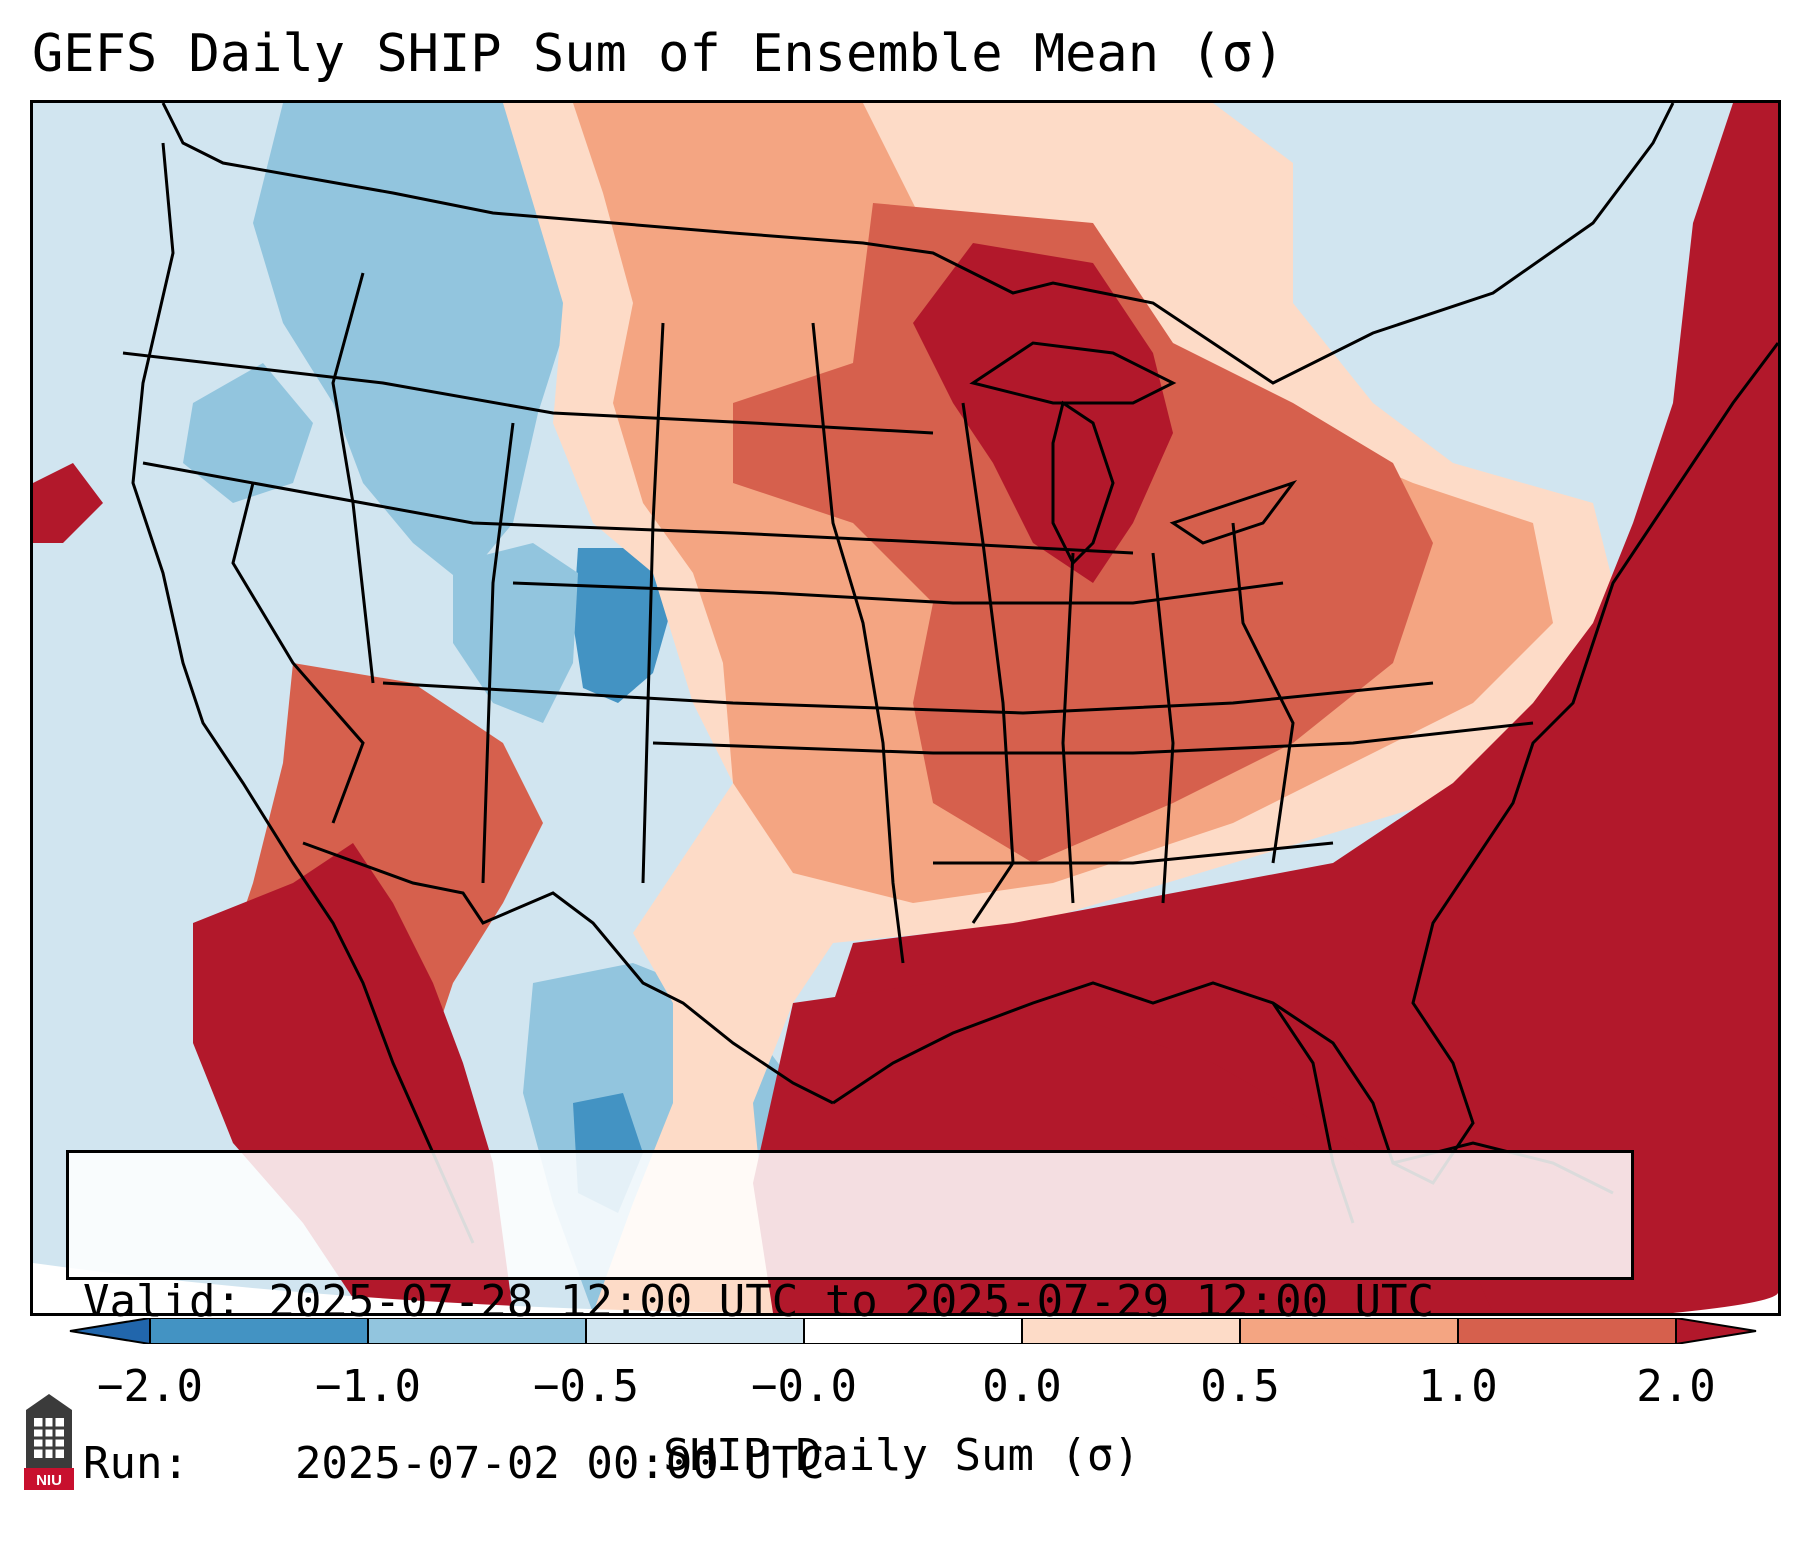 This screenshot has width=1803, height=1545. I want to click on map-title: GEFS Daily SHIP Sum of Ensemble Mean (σ), so click(658, 54).